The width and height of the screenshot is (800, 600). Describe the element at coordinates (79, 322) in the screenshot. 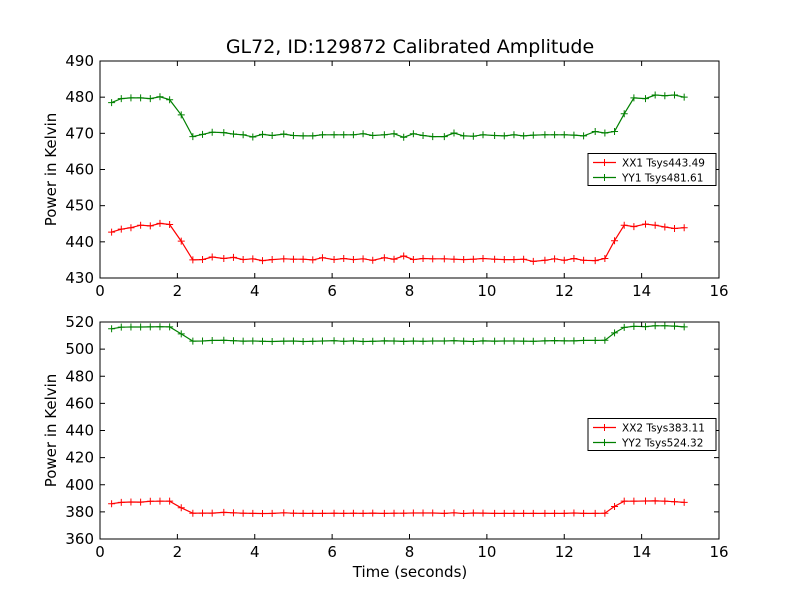

I see `y-tick-label: 520` at that location.